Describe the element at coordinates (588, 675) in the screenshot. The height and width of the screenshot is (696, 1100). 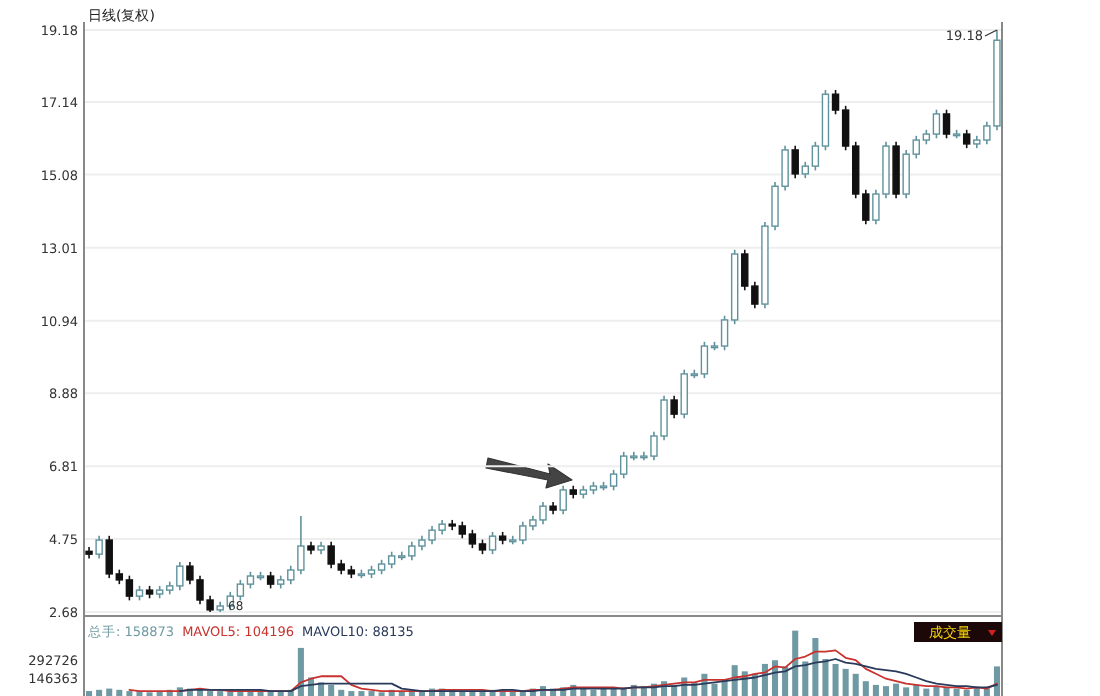
I see `line-series` at that location.